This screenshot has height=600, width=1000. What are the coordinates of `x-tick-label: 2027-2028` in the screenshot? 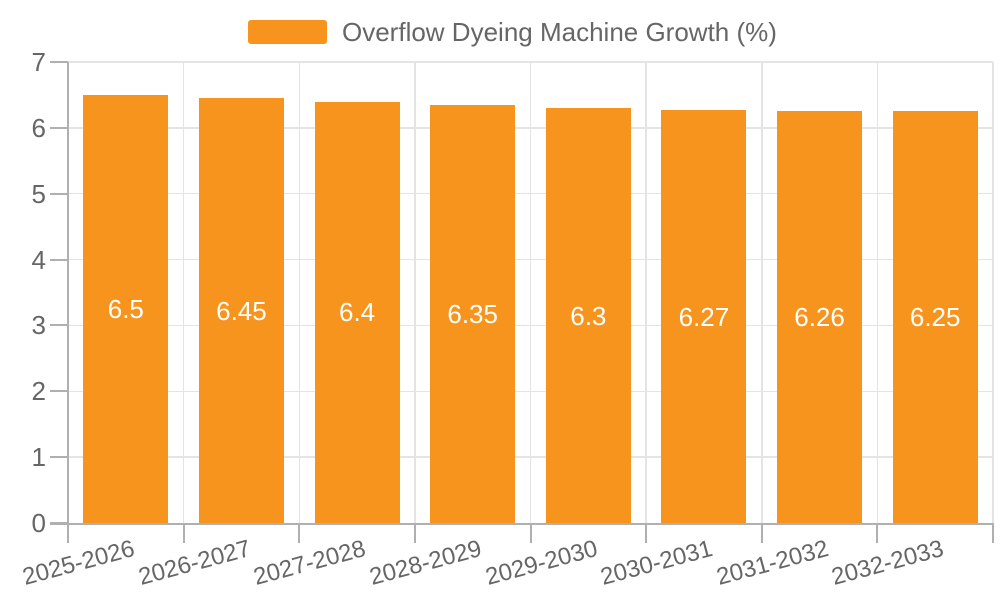 It's located at (309, 563).